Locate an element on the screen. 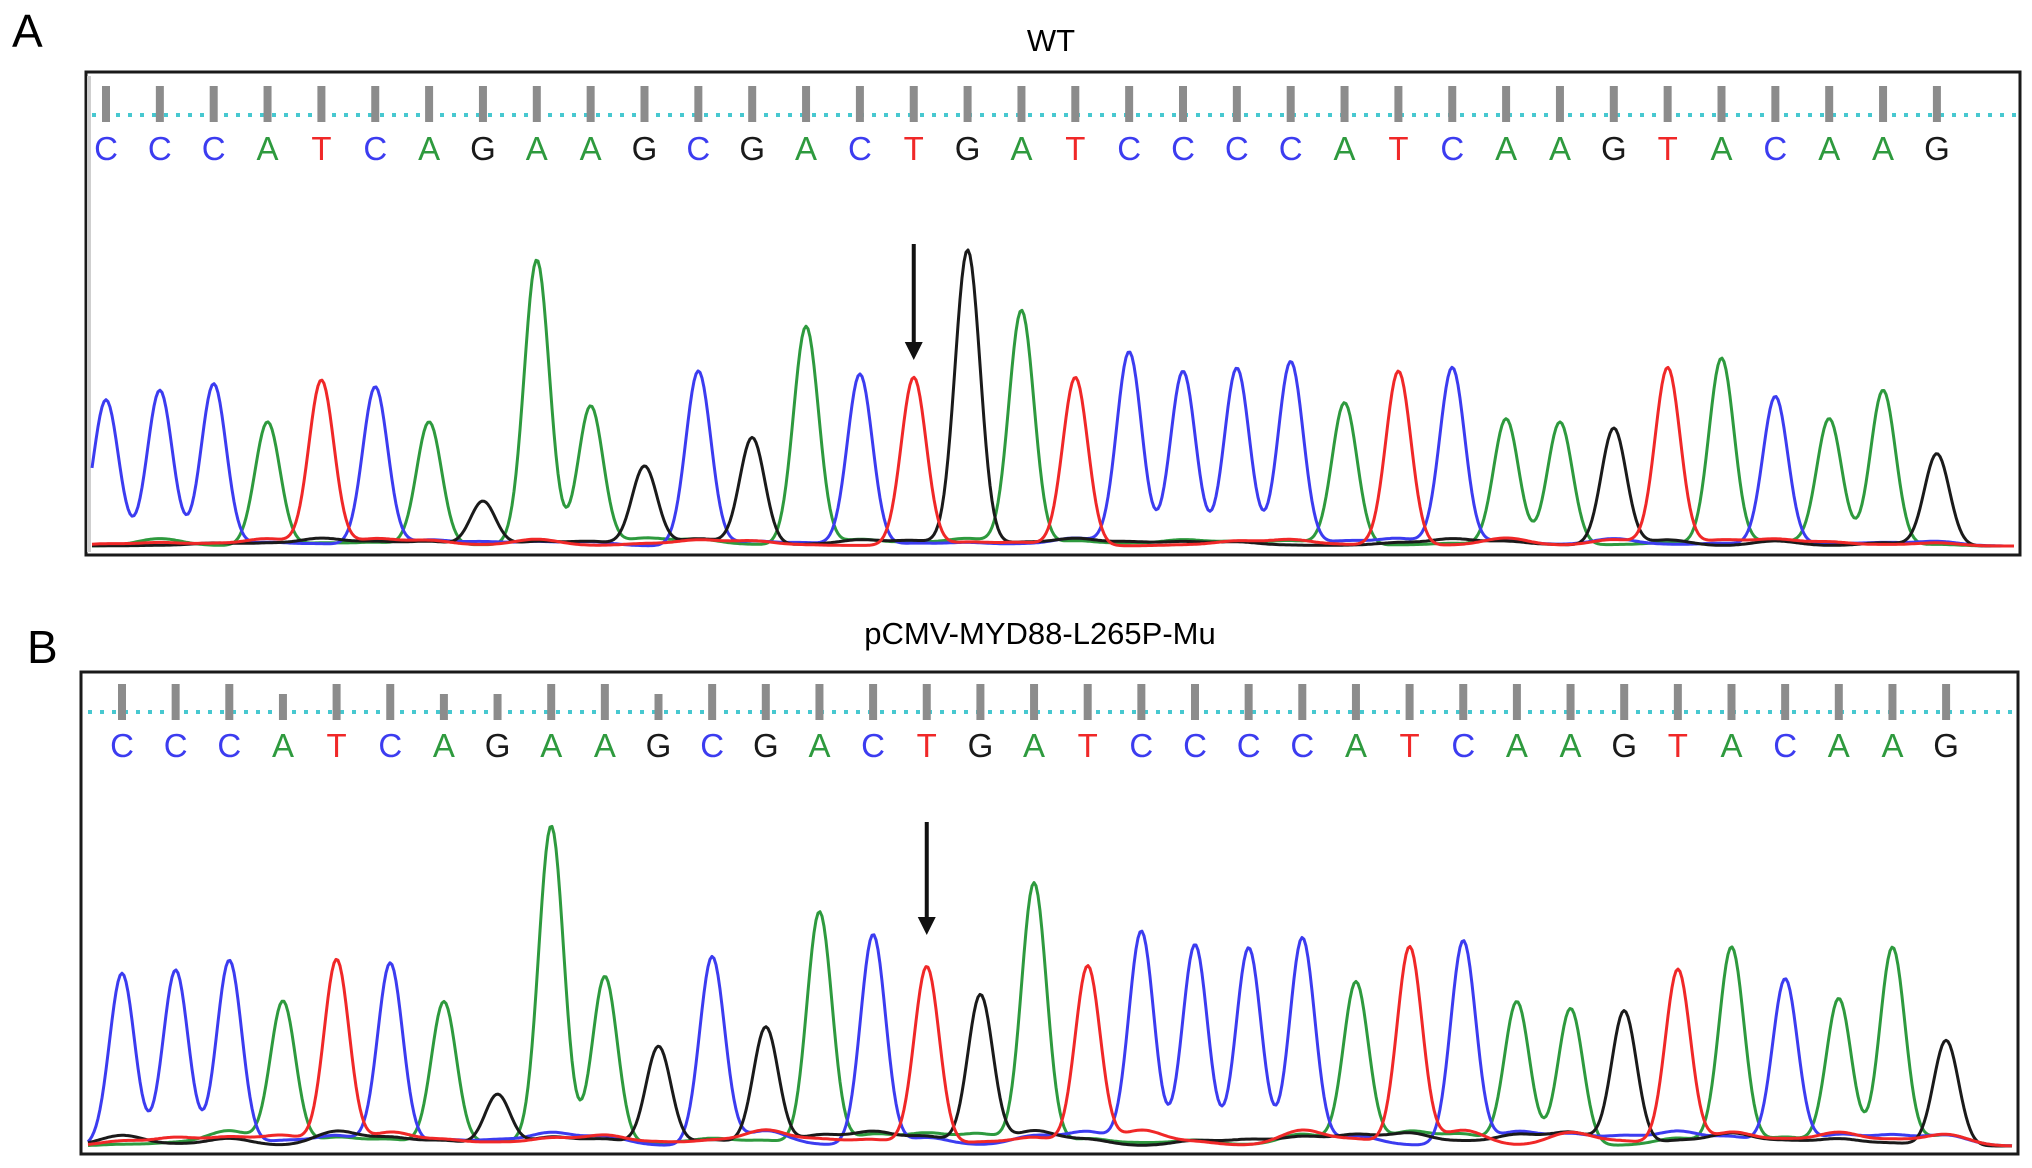 Image resolution: width=2032 pixels, height=1168 pixels. trace-t is located at coordinates (1052, 456).